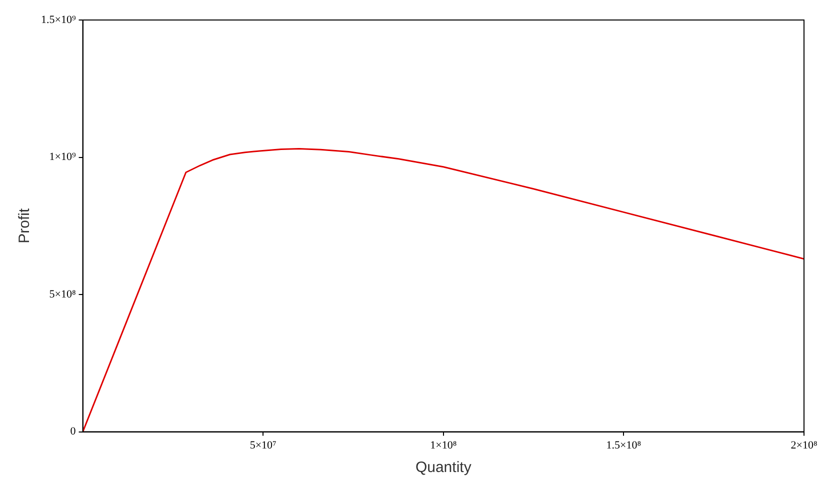 This screenshot has height=493, width=836. I want to click on y-tick-label: 0, so click(73, 432).